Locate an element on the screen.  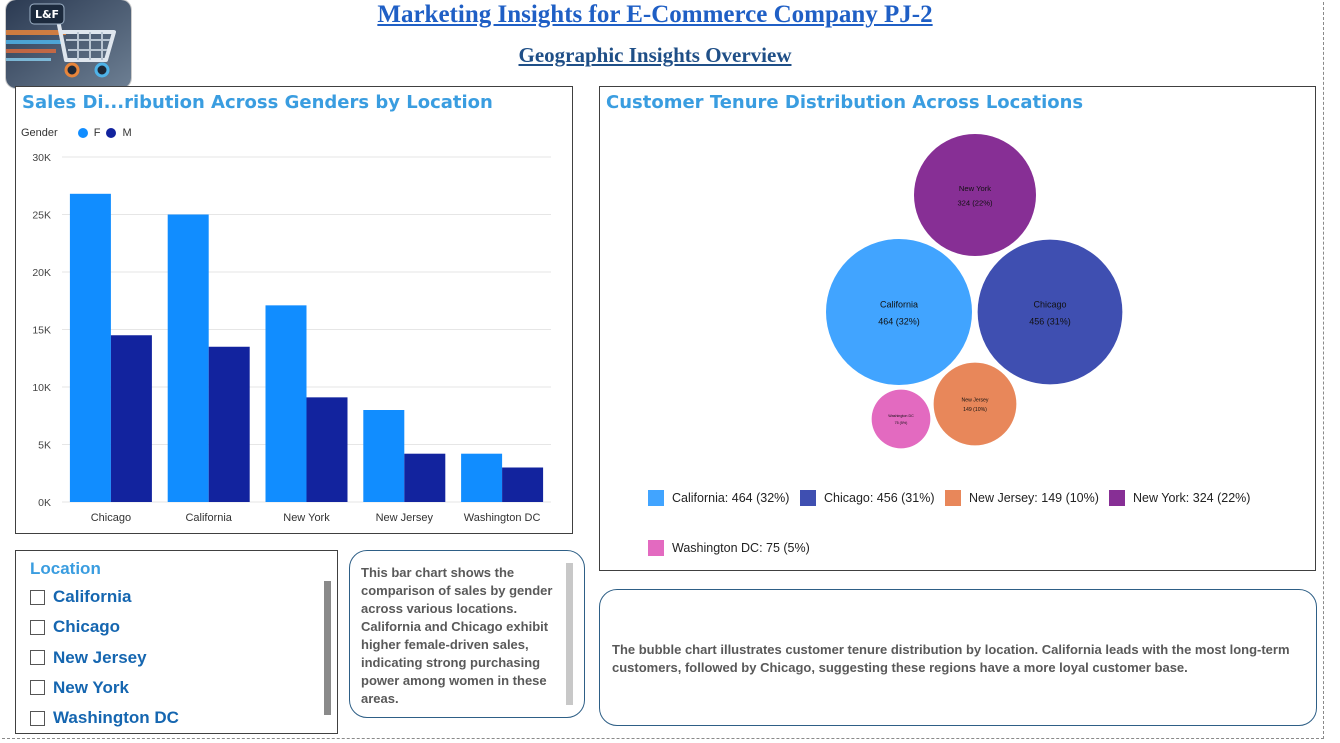
slicer-item-new-jersey: New Jersey is located at coordinates (88, 658).